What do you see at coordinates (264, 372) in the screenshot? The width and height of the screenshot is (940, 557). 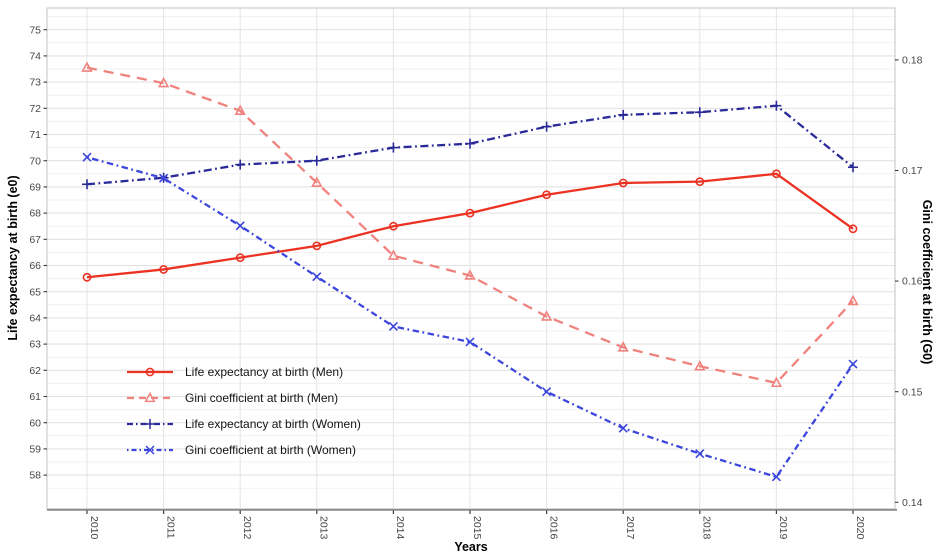 I see `legend-label: Life expectancy at birth (Men)` at bounding box center [264, 372].